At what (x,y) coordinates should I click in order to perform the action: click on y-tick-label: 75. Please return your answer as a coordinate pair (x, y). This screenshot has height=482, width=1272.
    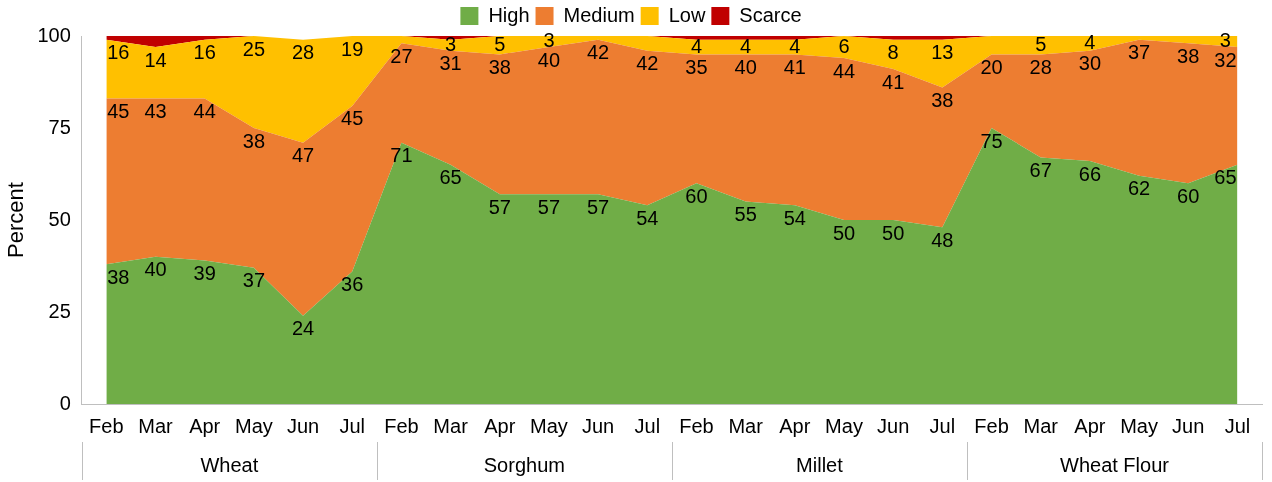
    Looking at the image, I should click on (59, 126).